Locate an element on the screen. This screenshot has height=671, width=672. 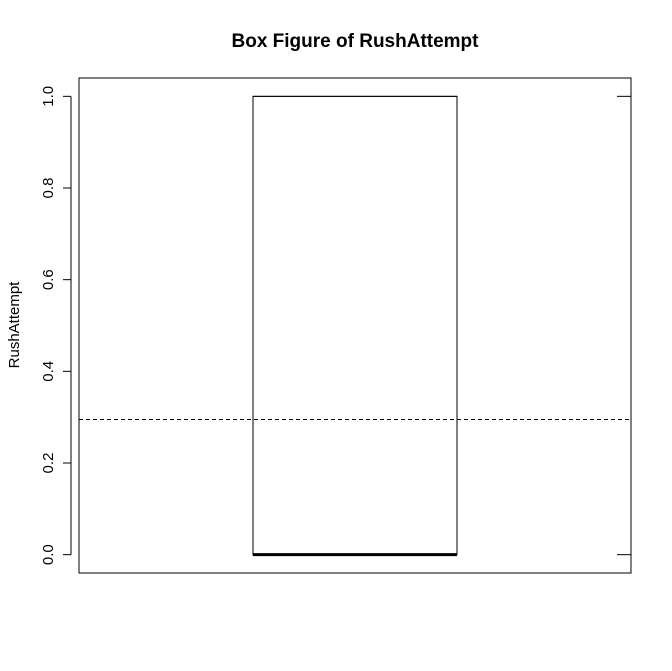
chart-title: Box Figure of RushAttempt is located at coordinates (356, 41).